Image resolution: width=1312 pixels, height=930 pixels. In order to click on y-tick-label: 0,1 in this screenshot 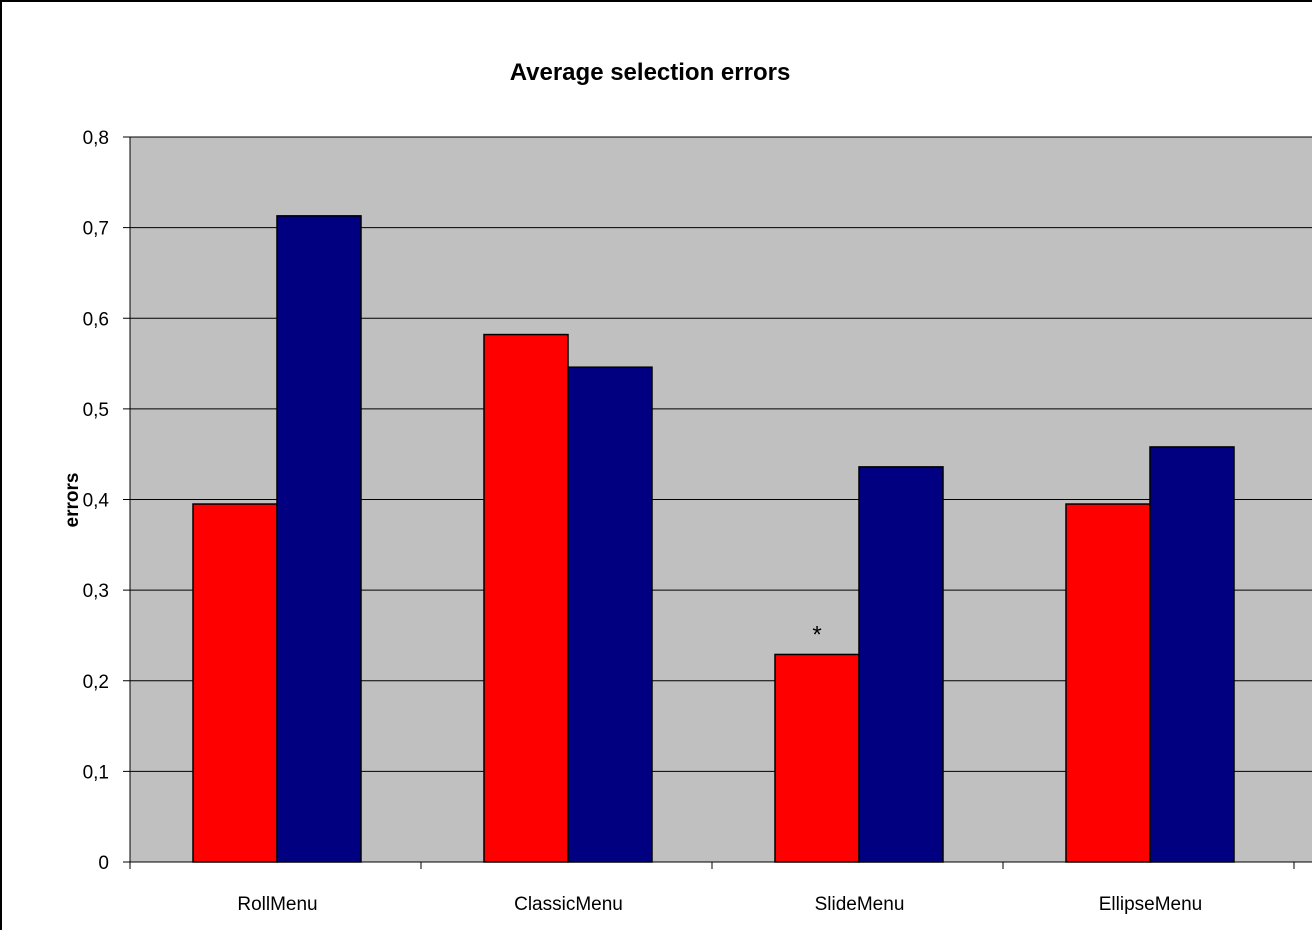, I will do `click(96, 772)`.